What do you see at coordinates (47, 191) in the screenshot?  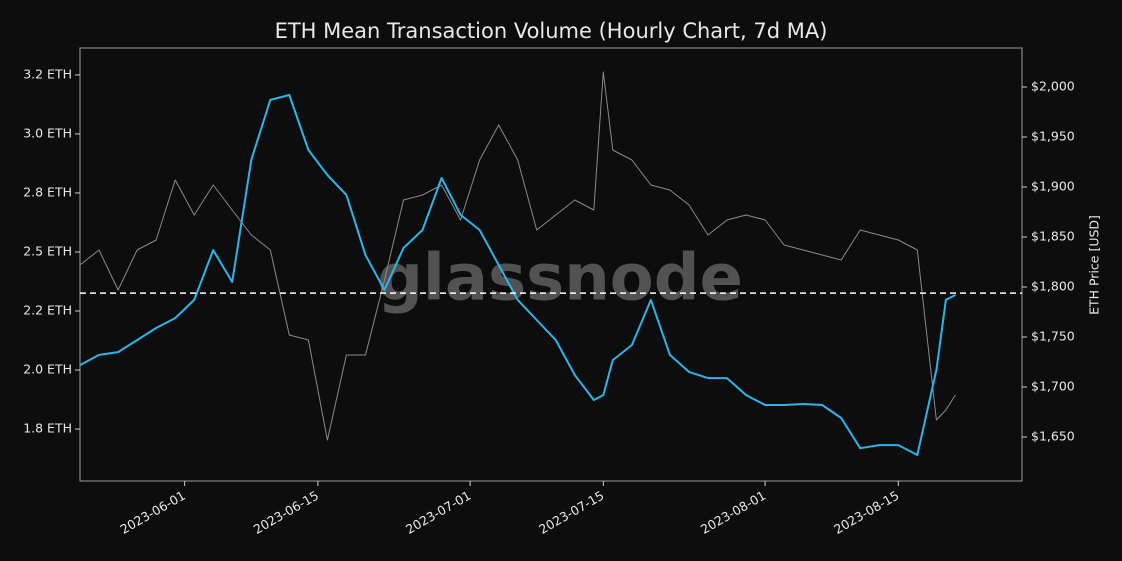 I see `y-tick-label: 2.8 ETH` at bounding box center [47, 191].